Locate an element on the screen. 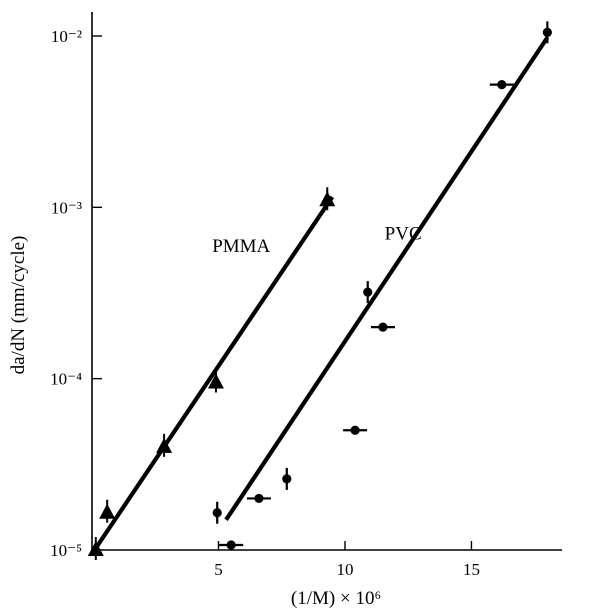 Image resolution: width=597 pixels, height=612 pixels. y-tick-label: 10⁻⁵ is located at coordinates (66, 550).